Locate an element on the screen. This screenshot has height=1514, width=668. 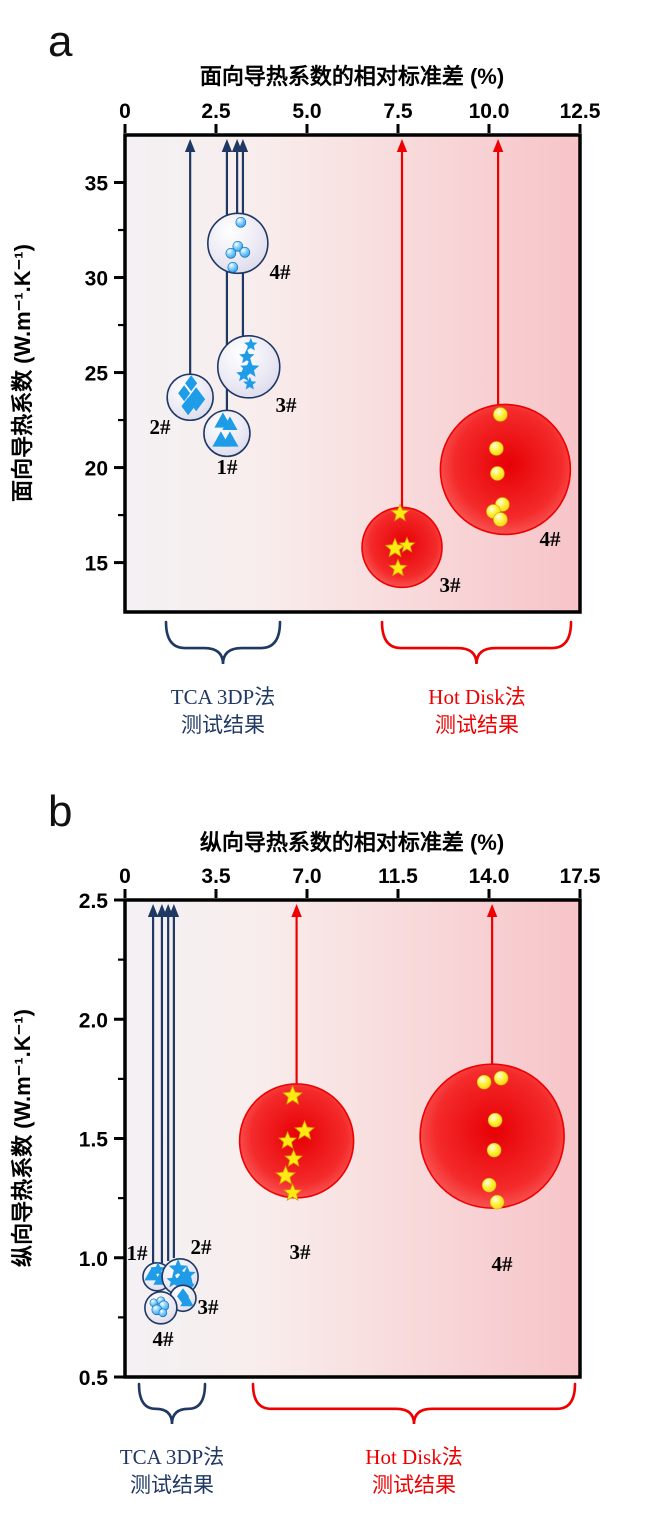
tca-method-label-a-line1: TCA 3DP法 is located at coordinates (223, 697).